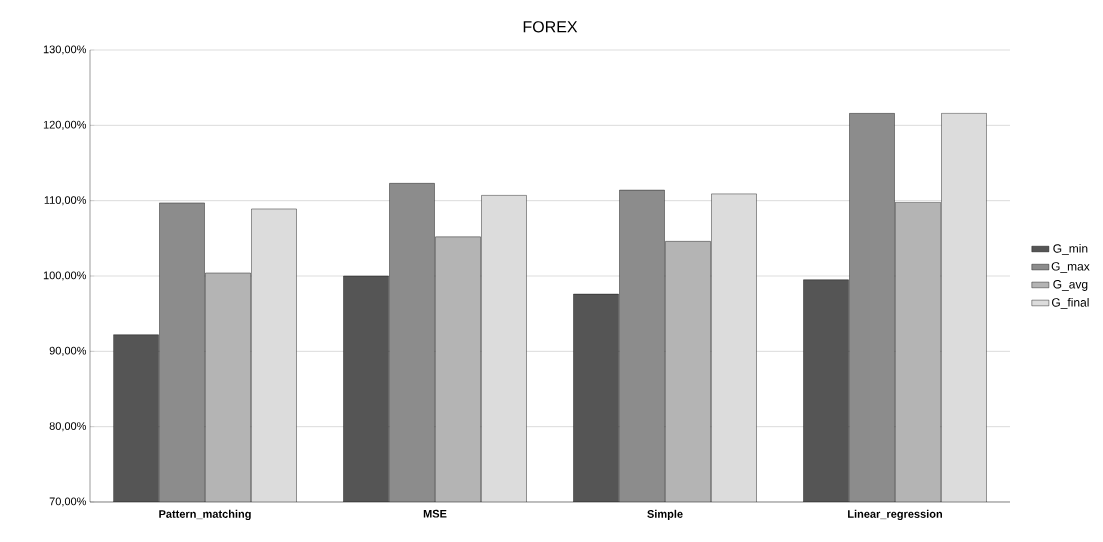 The height and width of the screenshot is (542, 1103). Describe the element at coordinates (205, 515) in the screenshot. I see `x-tick-label: Pattern_matching` at that location.